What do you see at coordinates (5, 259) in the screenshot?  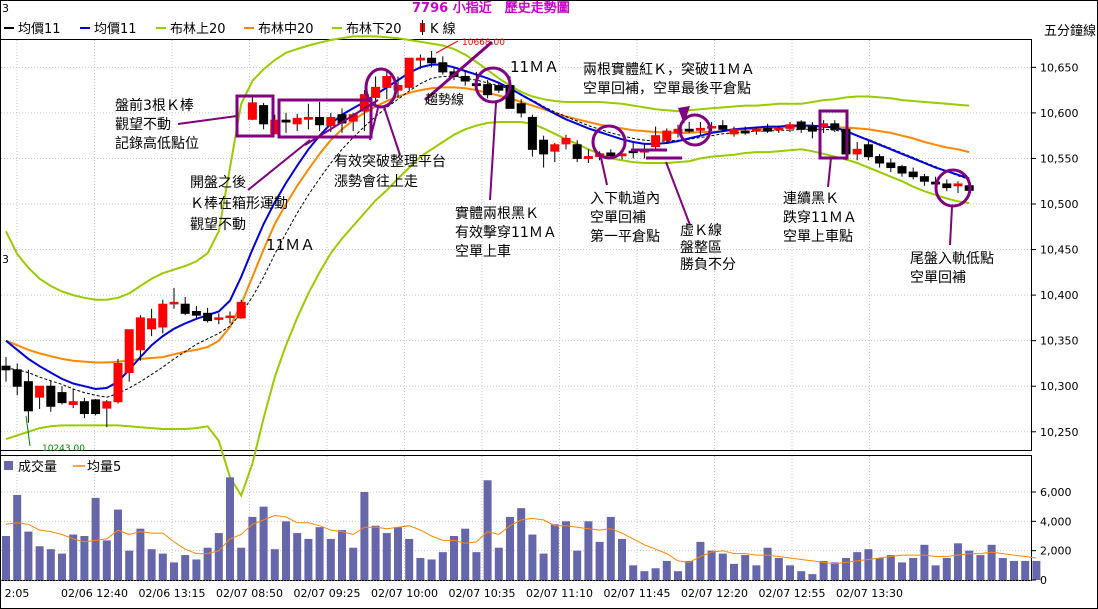 I see `panel-label: 3` at bounding box center [5, 259].